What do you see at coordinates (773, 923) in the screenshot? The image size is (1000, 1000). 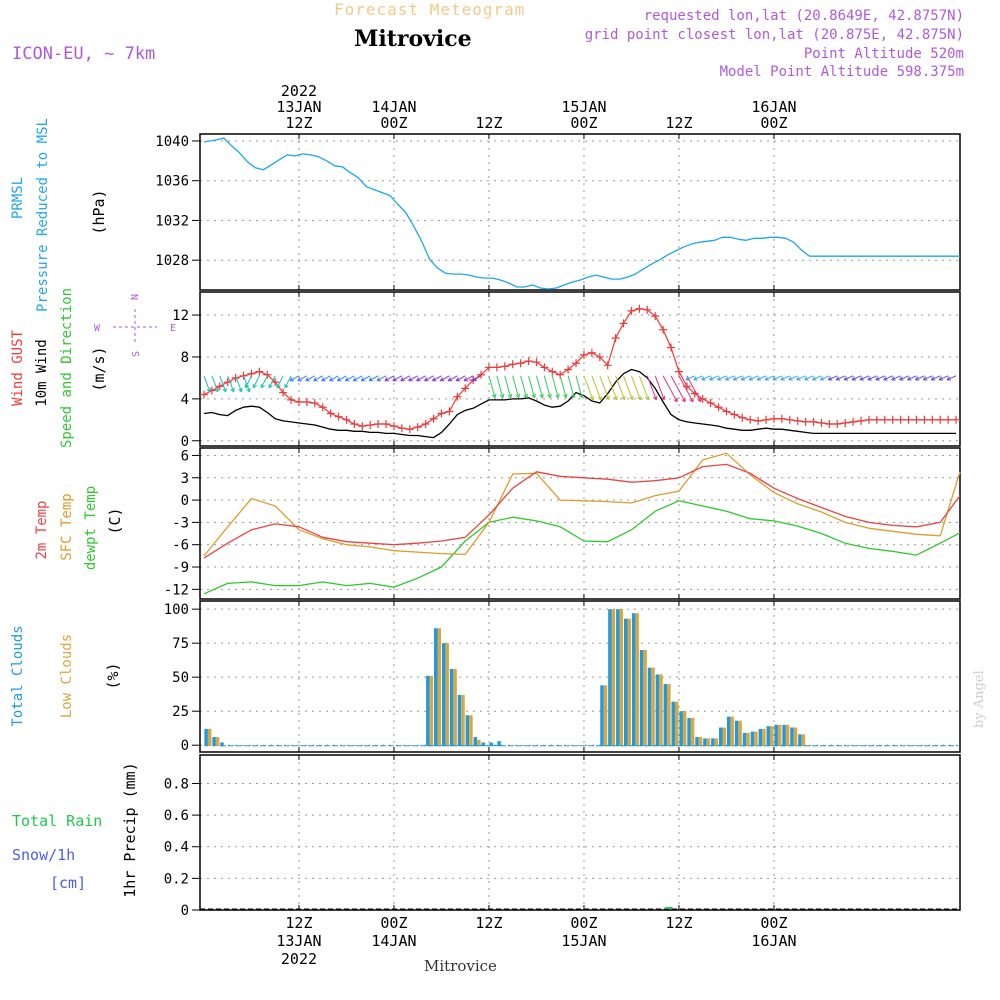 I see `bottom-time-label: 00Z` at bounding box center [773, 923].